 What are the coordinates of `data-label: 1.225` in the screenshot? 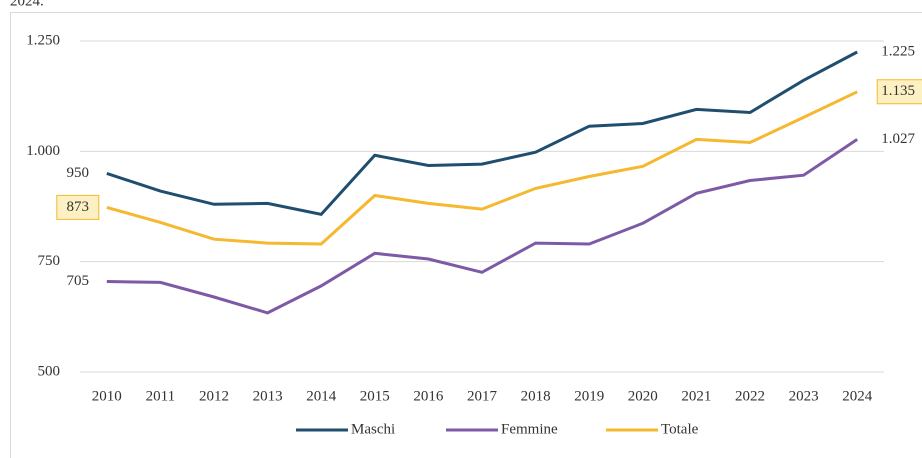 It's located at (898, 51).